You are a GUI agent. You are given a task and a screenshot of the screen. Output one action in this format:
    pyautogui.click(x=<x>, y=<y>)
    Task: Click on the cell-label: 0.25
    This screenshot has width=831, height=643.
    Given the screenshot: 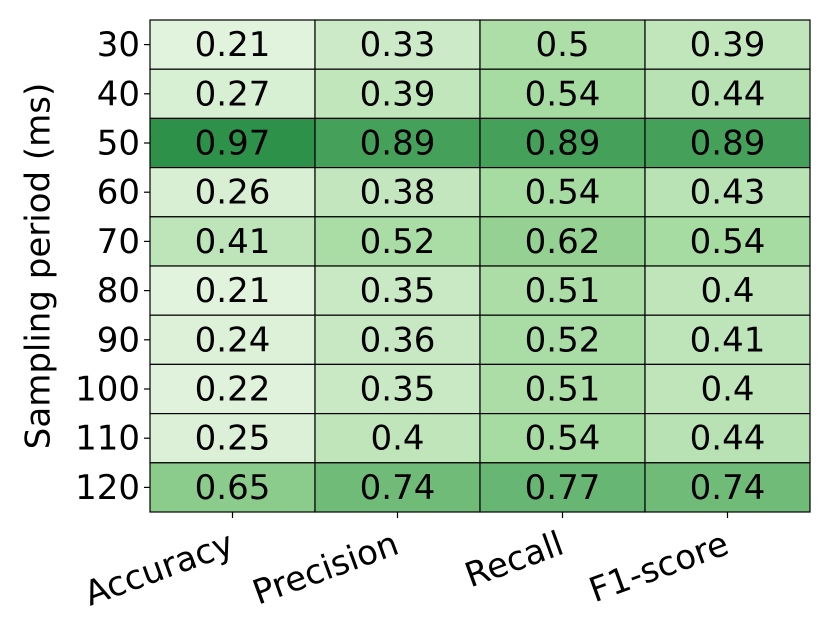 What is the action you would take?
    pyautogui.click(x=233, y=439)
    